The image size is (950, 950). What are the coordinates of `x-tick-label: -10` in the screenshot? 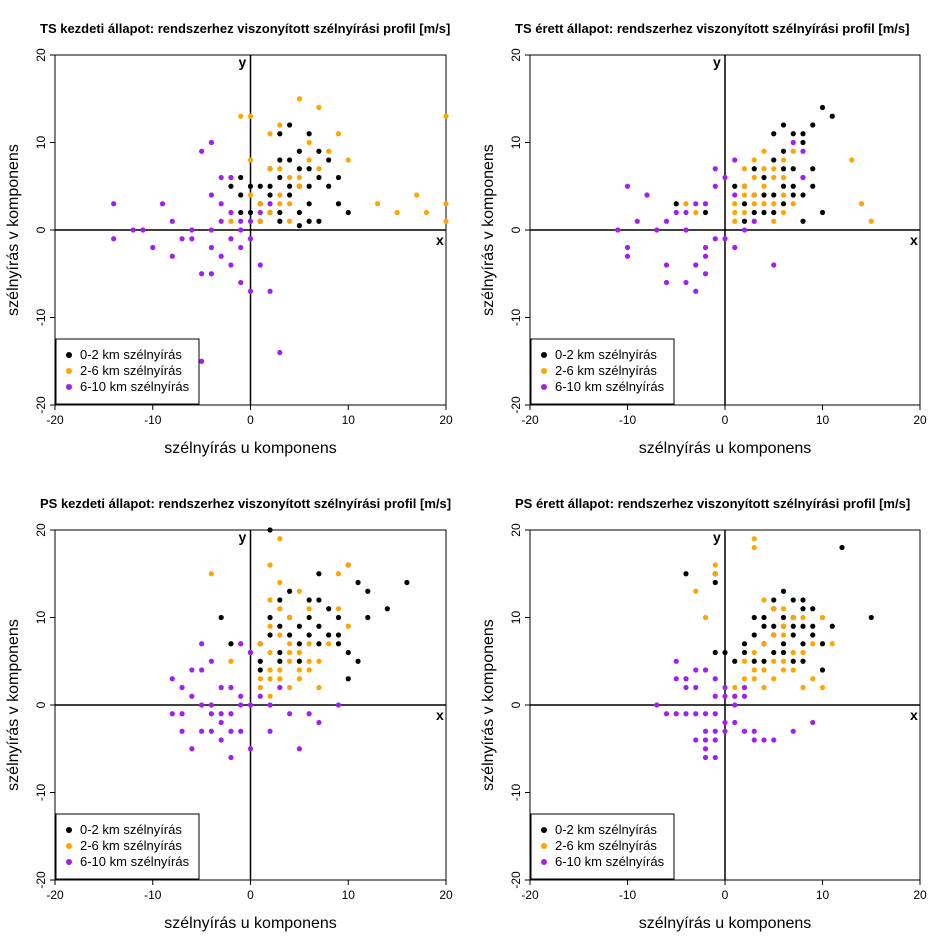 It's located at (153, 895).